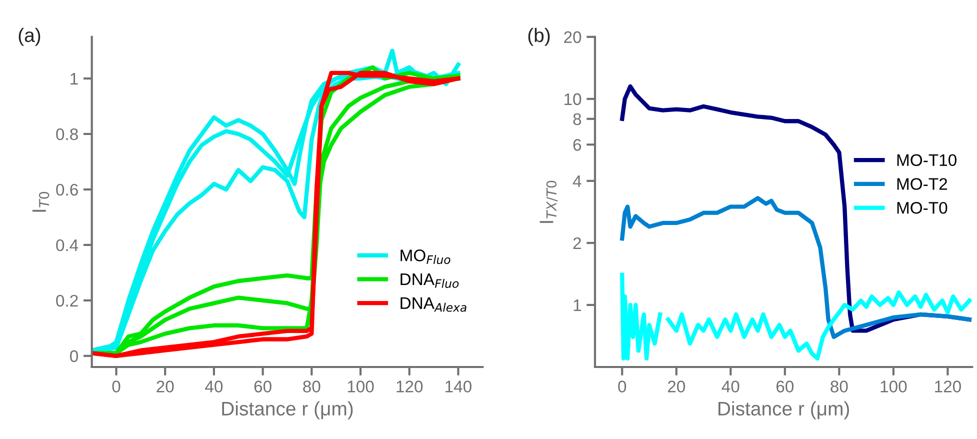 The width and height of the screenshot is (977, 439). What do you see at coordinates (29, 37) in the screenshot?
I see `chart-title: (a)` at bounding box center [29, 37].